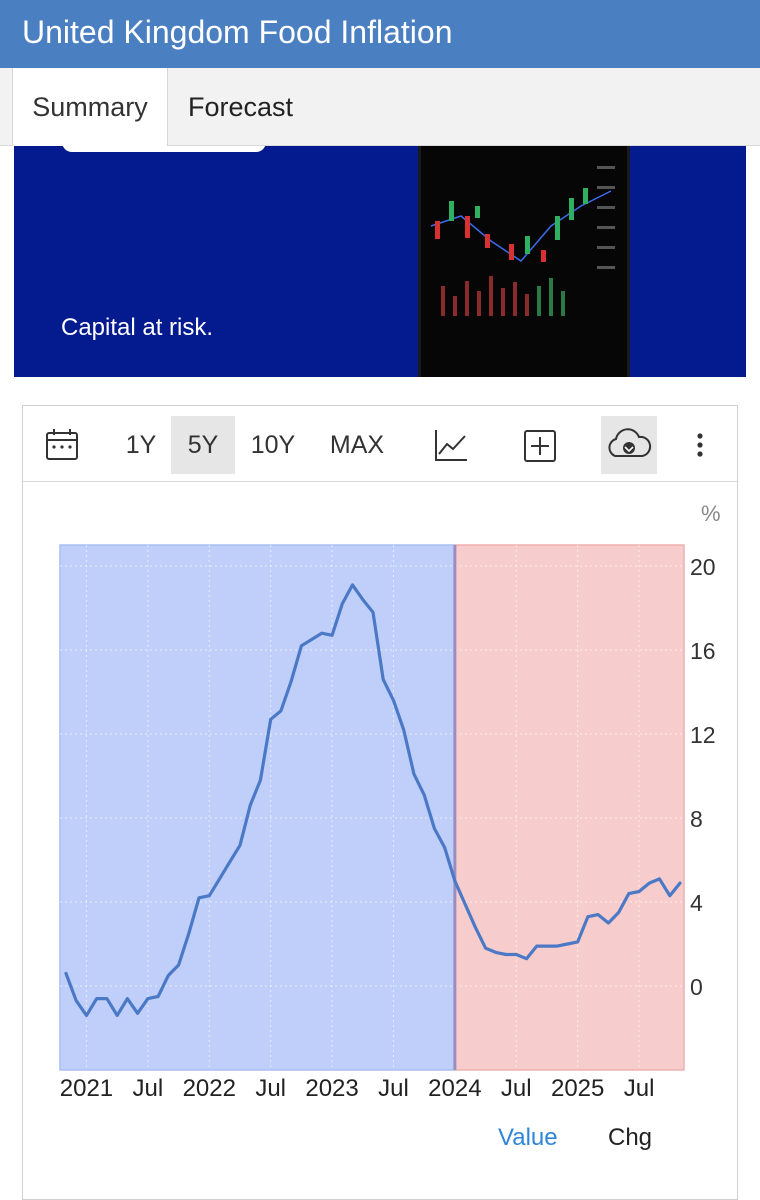 Image resolution: width=760 pixels, height=1200 pixels. I want to click on x-tick-label: 2023, so click(331, 1088).